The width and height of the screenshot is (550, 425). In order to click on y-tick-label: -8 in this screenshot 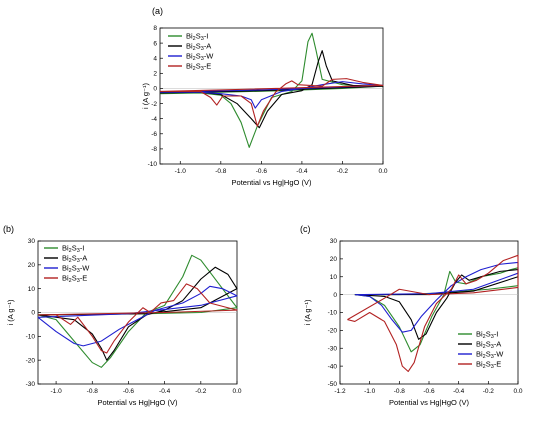, I will do `click(154, 149)`.